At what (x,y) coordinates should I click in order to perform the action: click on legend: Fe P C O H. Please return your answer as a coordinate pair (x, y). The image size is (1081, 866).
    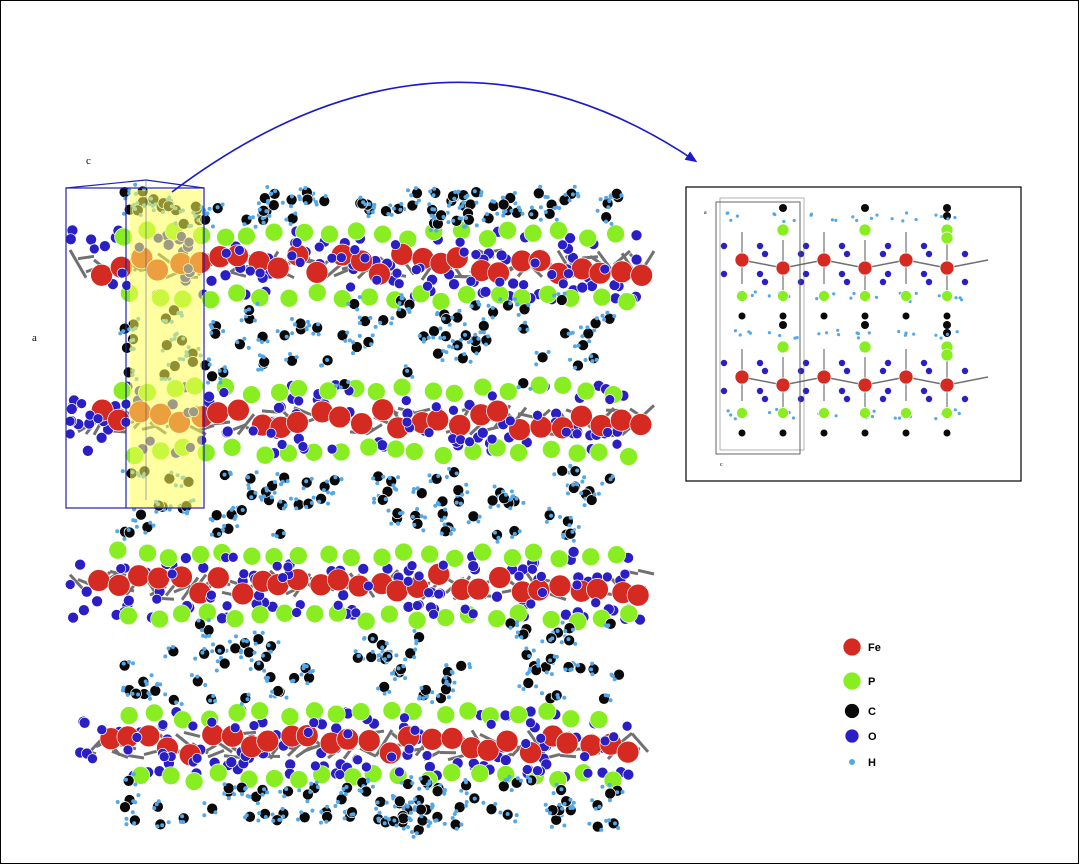
    Looking at the image, I should click on (861, 703).